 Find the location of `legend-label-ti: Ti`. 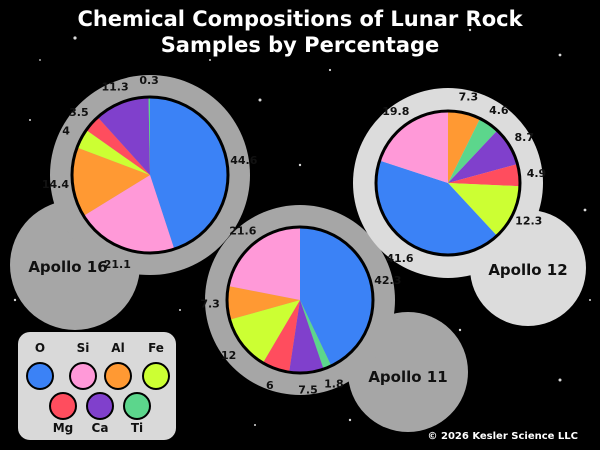

legend-label-ti: Ti is located at coordinates (137, 428).